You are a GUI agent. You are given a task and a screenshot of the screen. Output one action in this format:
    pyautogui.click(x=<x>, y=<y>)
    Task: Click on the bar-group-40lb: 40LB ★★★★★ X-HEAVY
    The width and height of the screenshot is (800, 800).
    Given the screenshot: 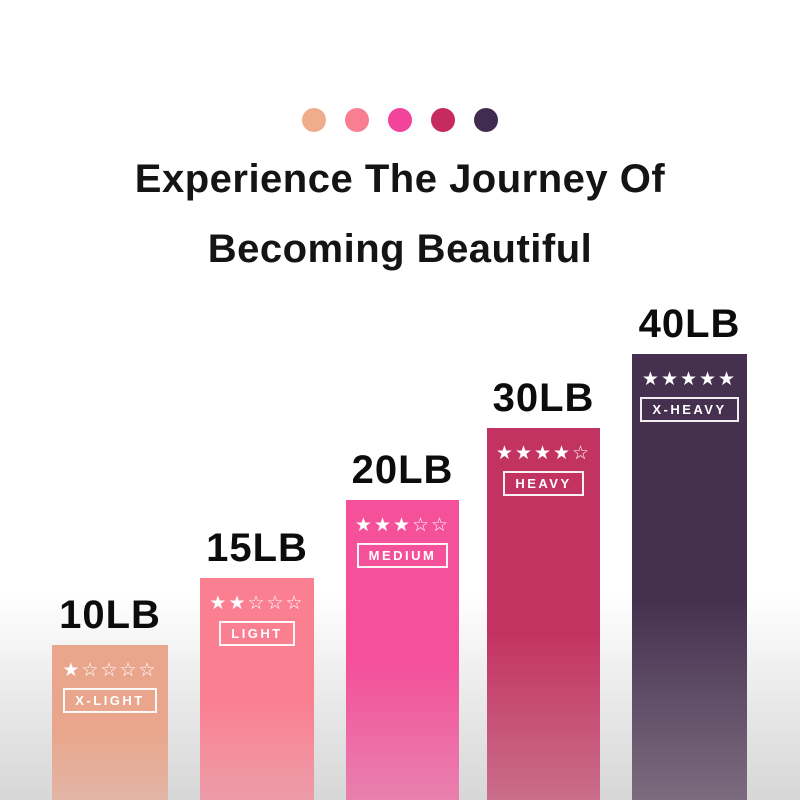 What is the action you would take?
    pyautogui.click(x=689, y=552)
    